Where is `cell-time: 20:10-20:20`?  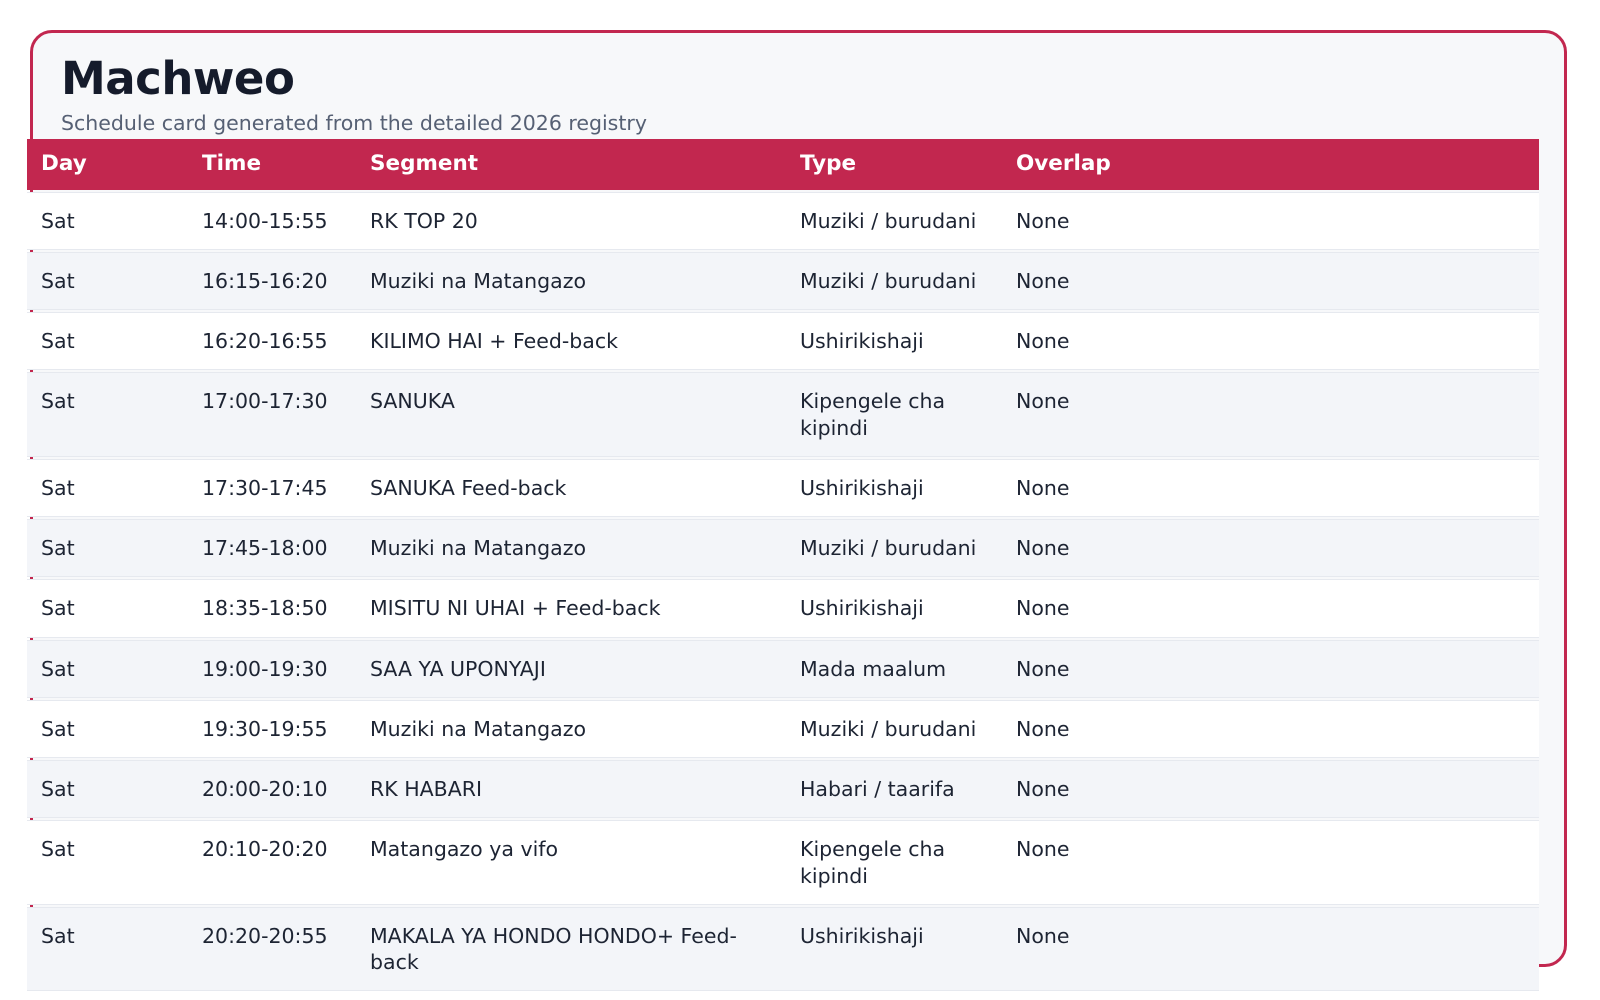 cell-time: 20:10-20:20 is located at coordinates (286, 862).